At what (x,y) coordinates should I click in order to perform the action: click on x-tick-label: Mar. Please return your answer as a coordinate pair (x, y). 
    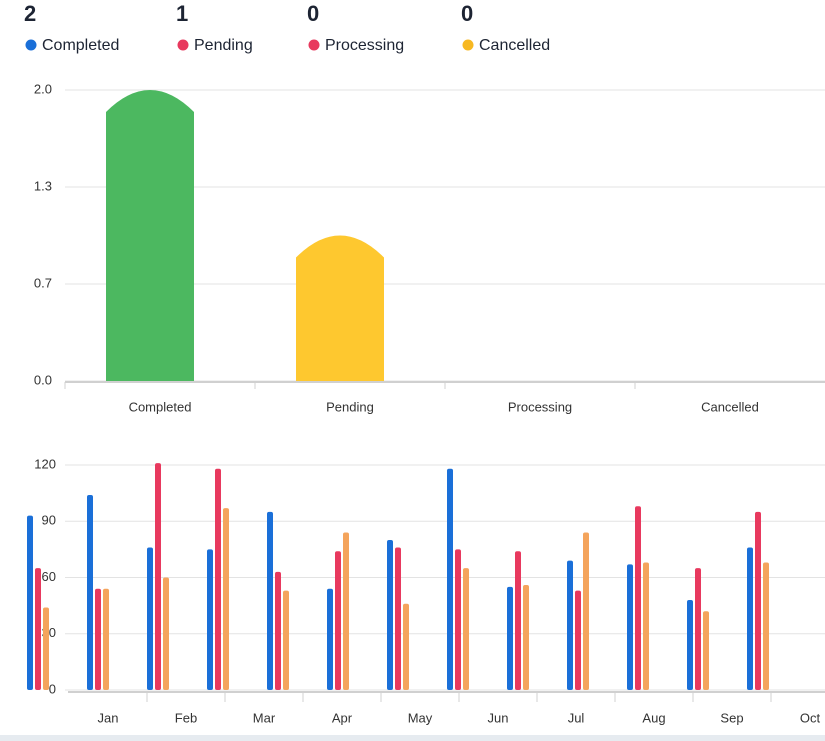
    Looking at the image, I should click on (264, 717).